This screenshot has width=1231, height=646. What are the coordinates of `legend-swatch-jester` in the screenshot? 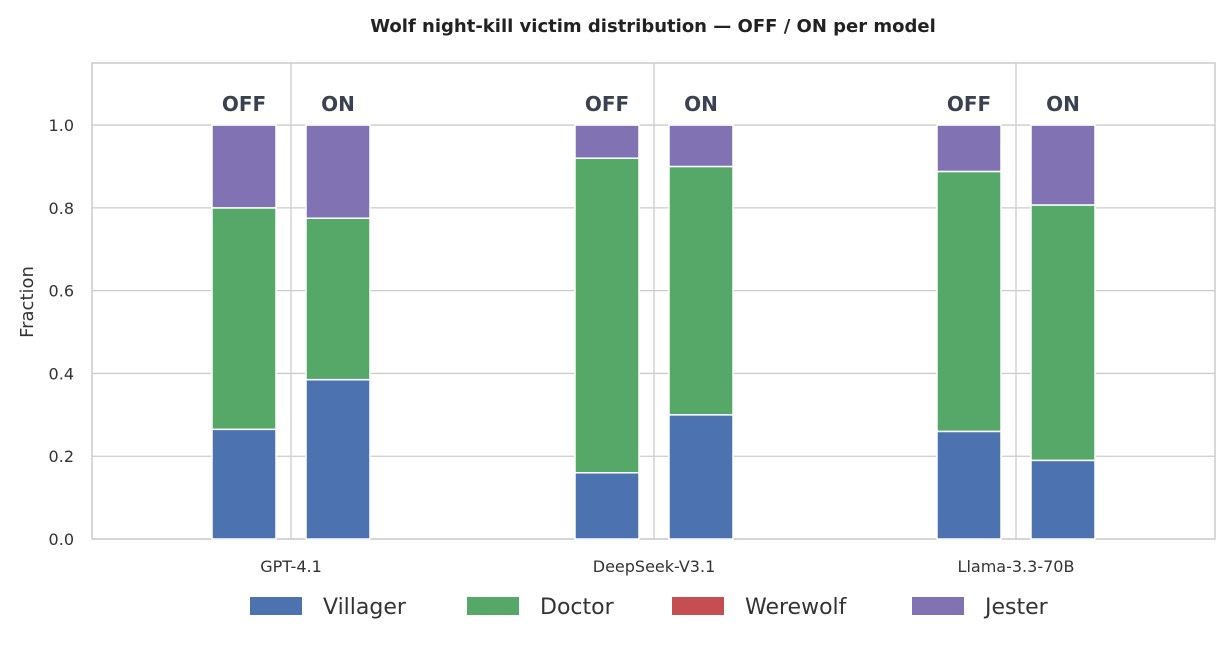 It's located at (938, 606).